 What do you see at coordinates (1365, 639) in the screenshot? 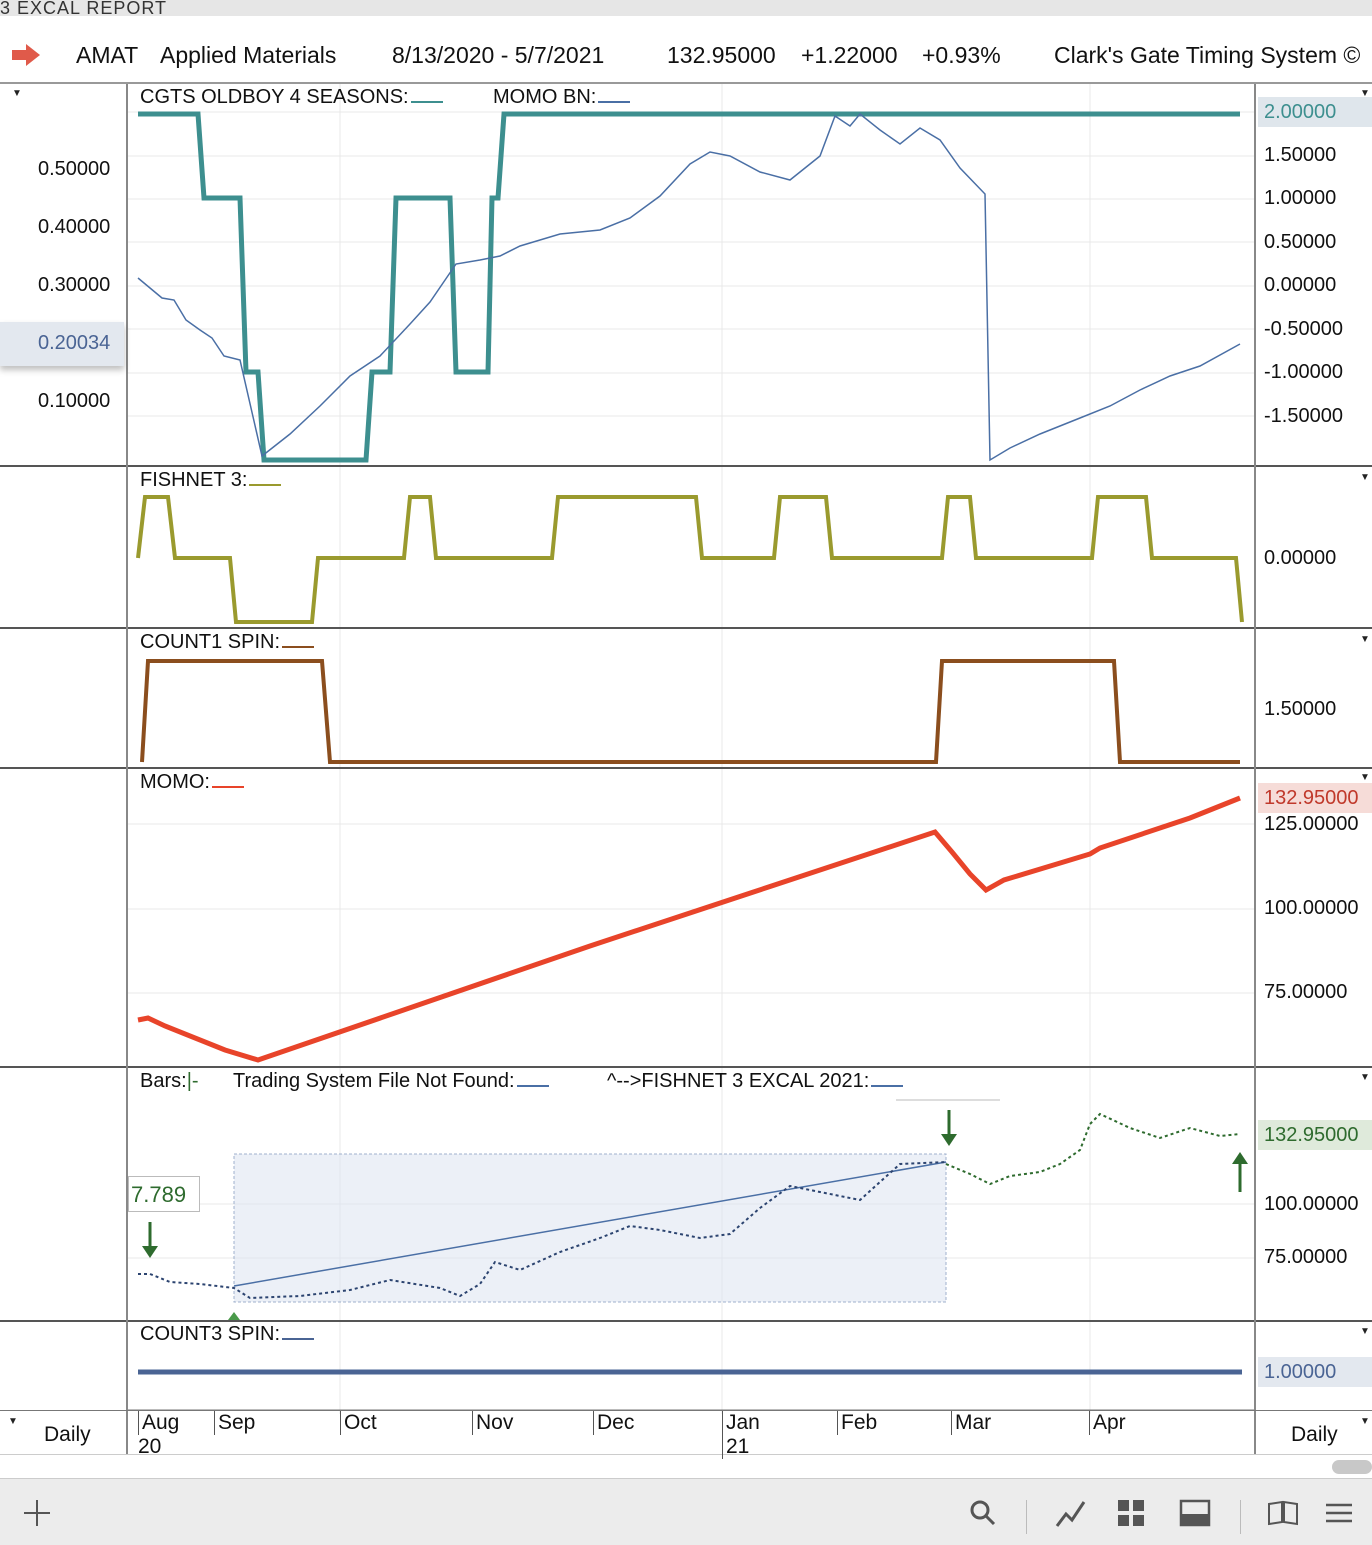
I see `panel3-menu-icon: ▼` at bounding box center [1365, 639].